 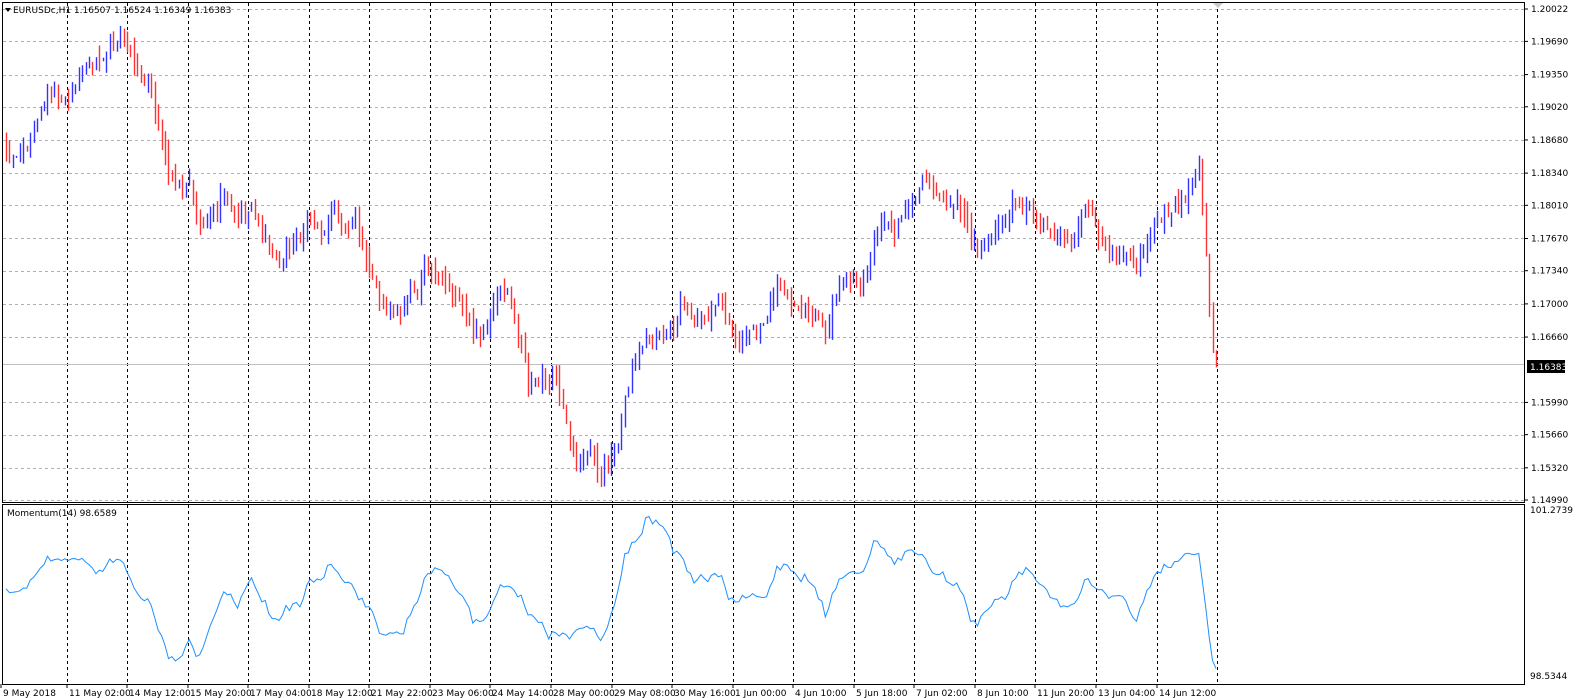 I want to click on price-tick-label: 1.15990, so click(x=1549, y=403).